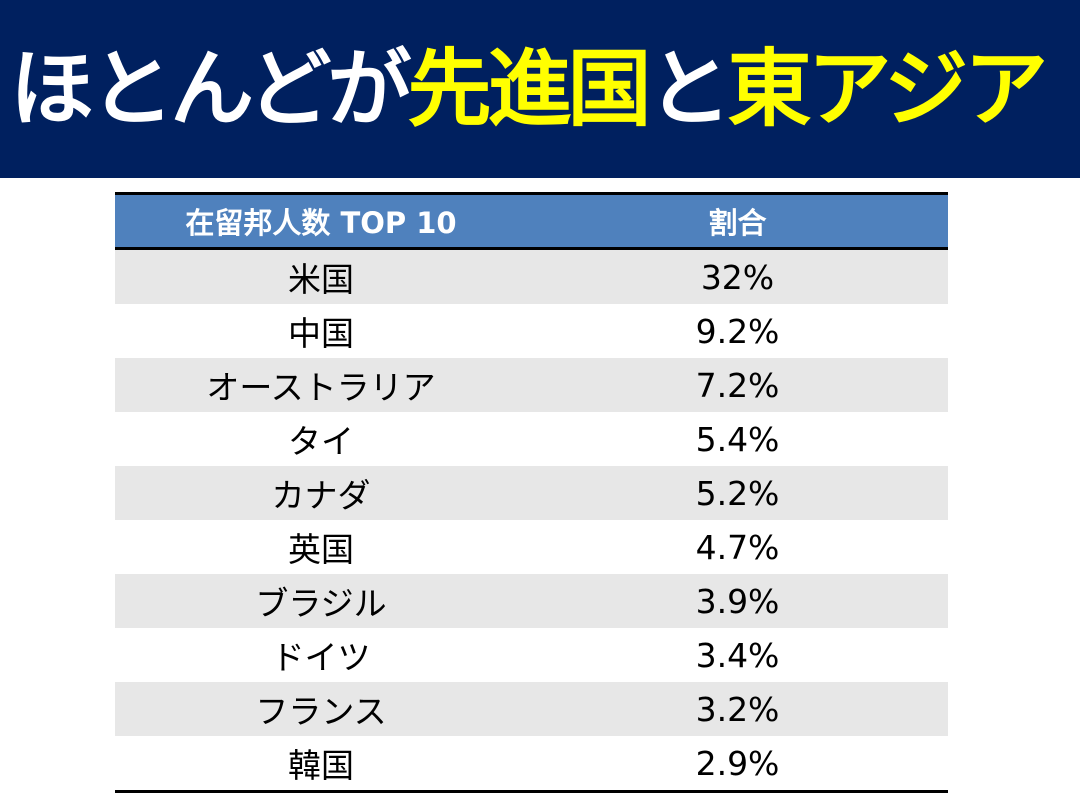 The height and width of the screenshot is (810, 1080). What do you see at coordinates (737, 493) in the screenshot?
I see `share-cell: 5.2%` at bounding box center [737, 493].